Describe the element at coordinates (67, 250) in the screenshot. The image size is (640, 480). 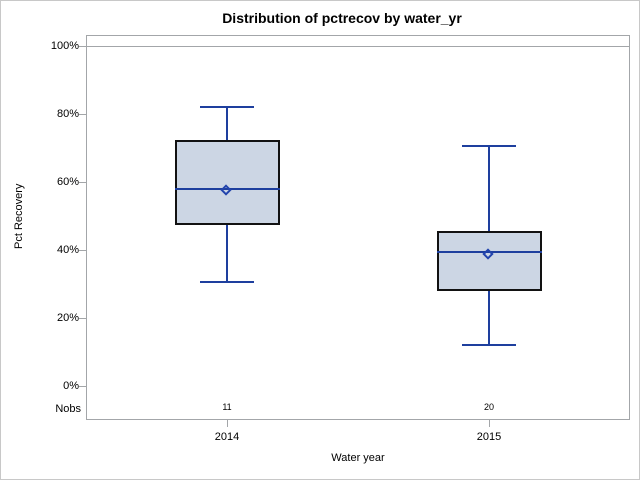
I see `y-tick-label: 40%` at that location.